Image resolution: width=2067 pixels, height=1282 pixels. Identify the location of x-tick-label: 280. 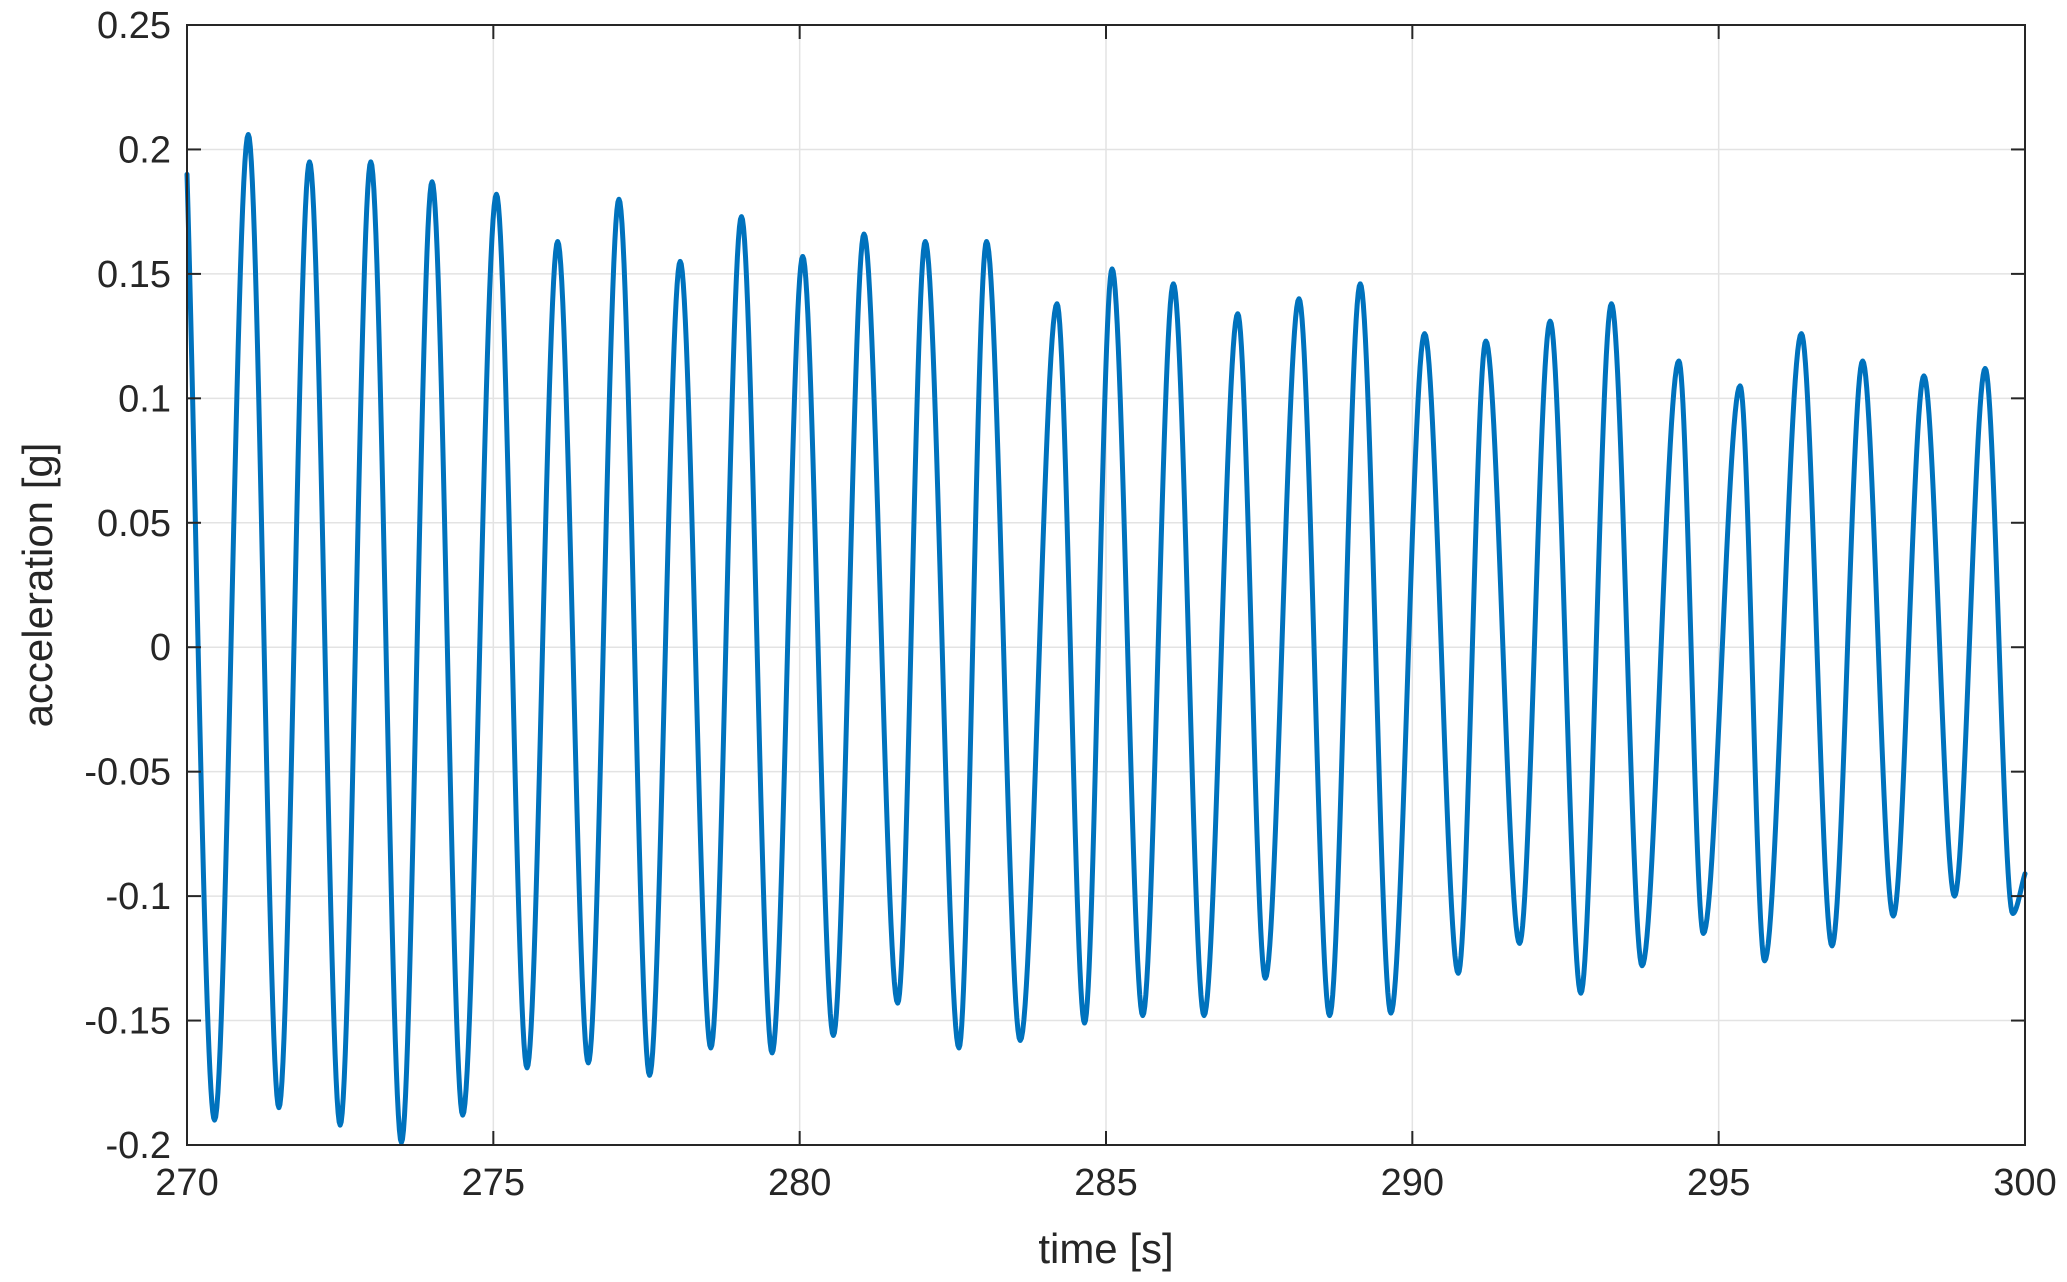
(799, 1183).